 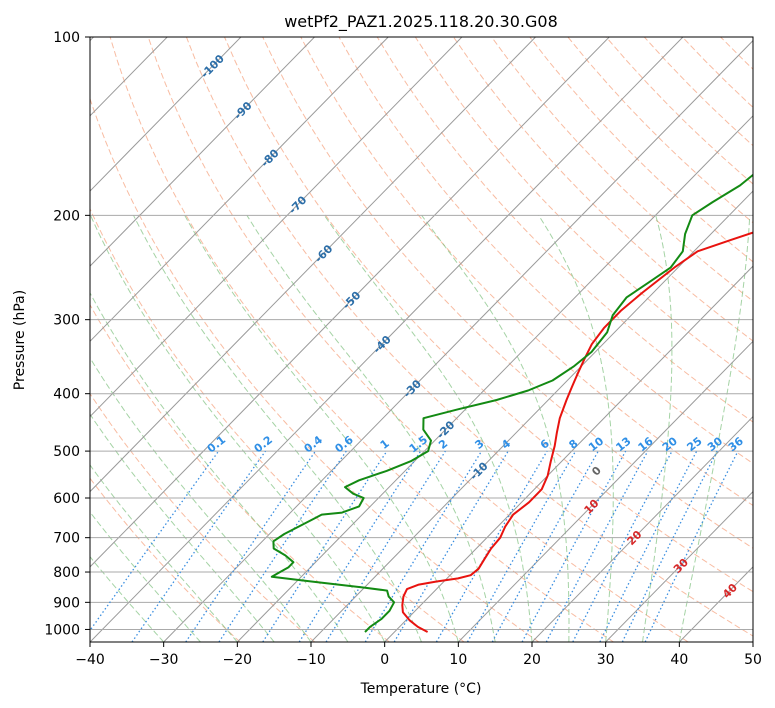 What do you see at coordinates (479, 444) in the screenshot?
I see `mixing-ratio-label: 3` at bounding box center [479, 444].